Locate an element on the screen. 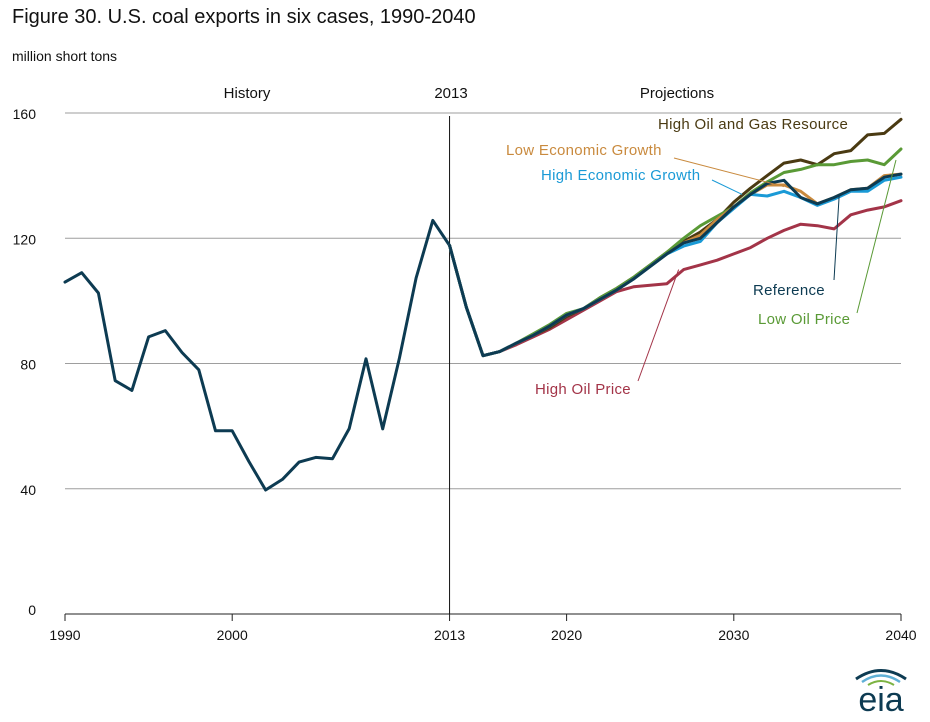  label-leader-lines is located at coordinates (767, 269).